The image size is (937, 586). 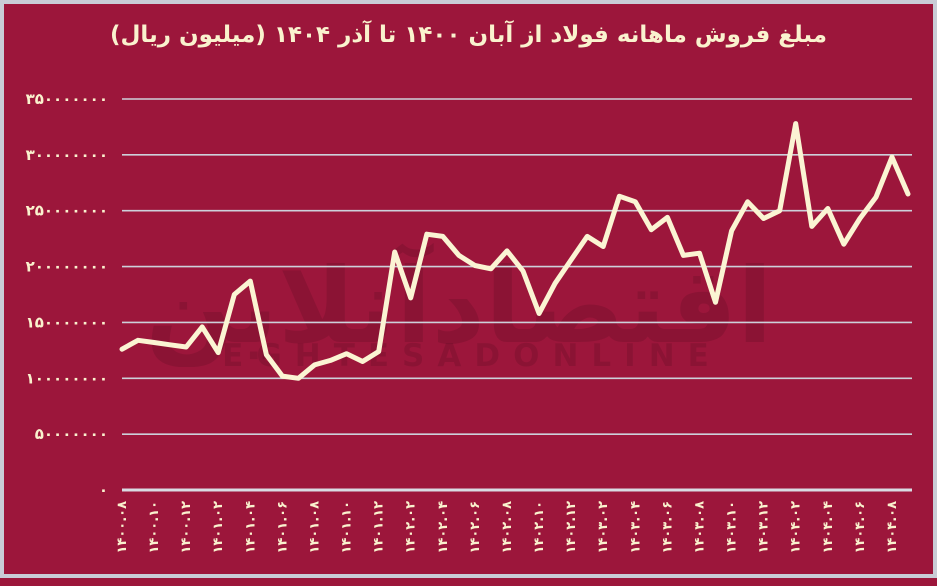 I want to click on x-axis-tick-label: ۱۴۰۱.۰۲, so click(x=218, y=527).